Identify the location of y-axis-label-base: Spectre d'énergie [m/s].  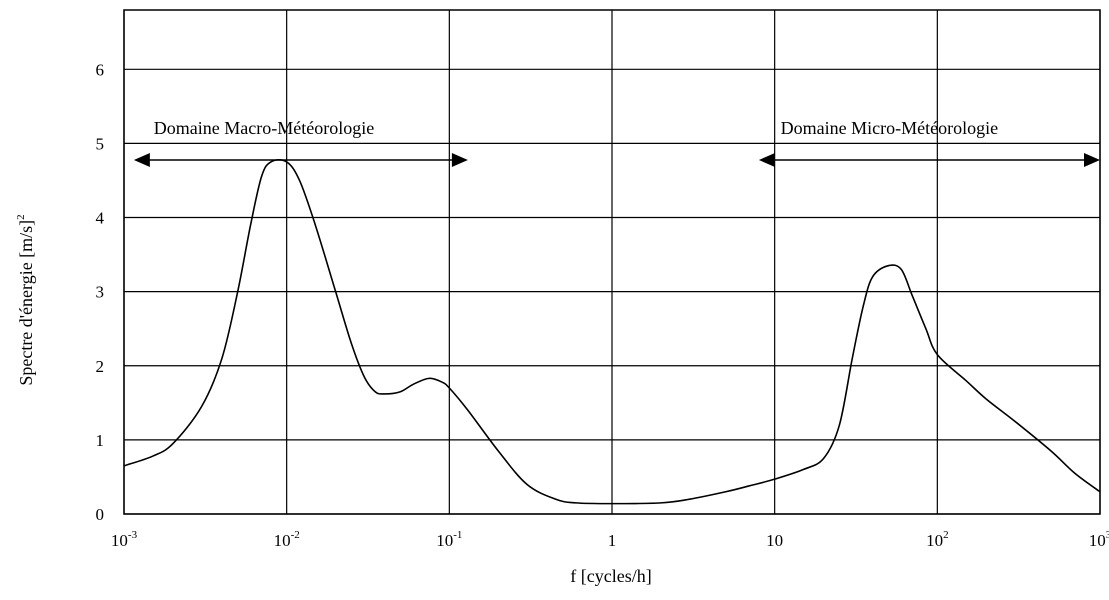
(26, 303).